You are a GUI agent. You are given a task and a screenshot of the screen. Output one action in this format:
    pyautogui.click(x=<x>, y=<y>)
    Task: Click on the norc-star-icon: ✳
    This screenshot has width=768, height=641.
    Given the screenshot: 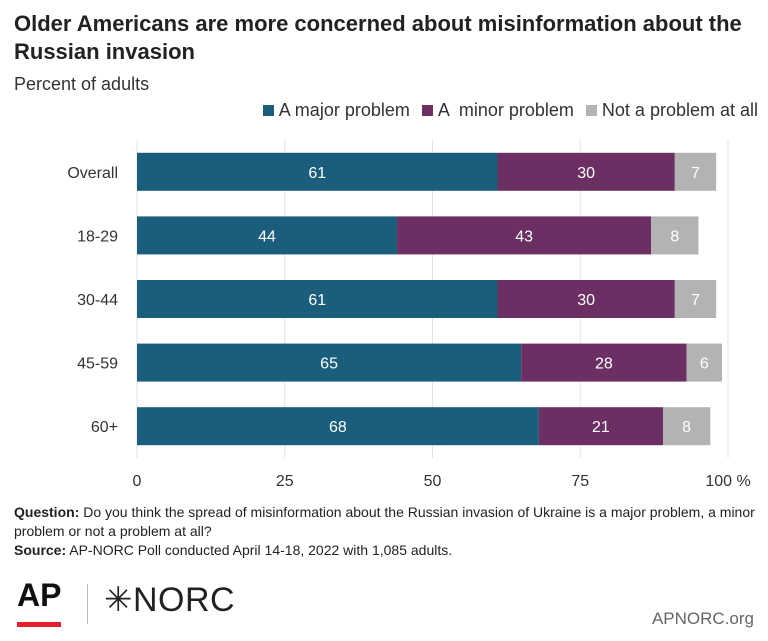 What is the action you would take?
    pyautogui.click(x=118, y=600)
    